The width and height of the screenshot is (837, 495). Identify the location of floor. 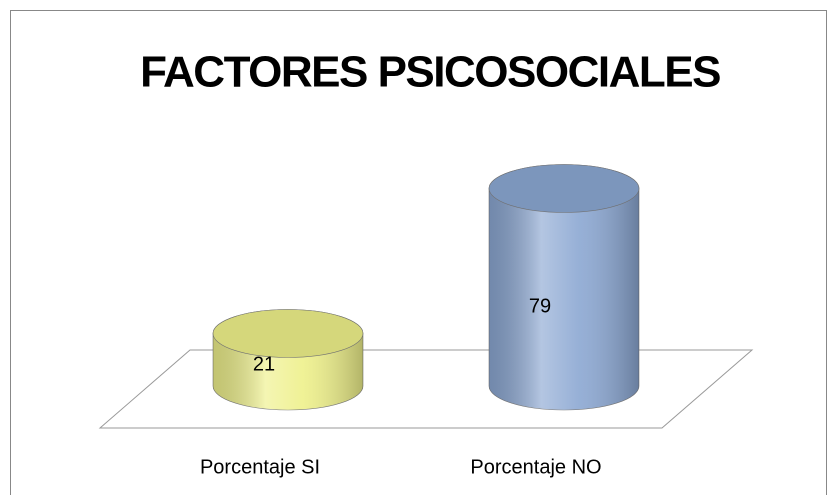
(426, 389).